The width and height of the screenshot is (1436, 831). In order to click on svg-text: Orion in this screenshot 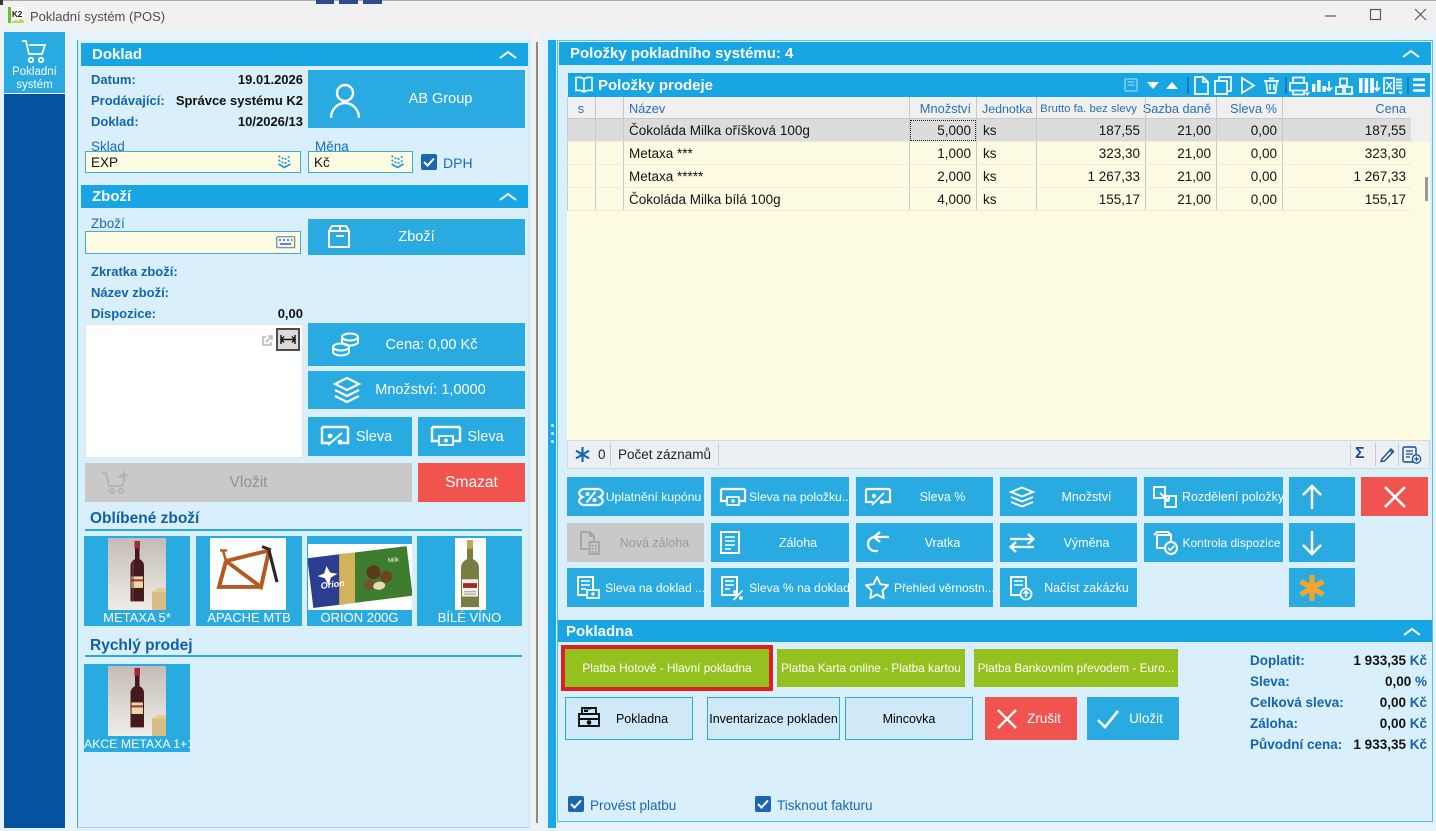, I will do `click(333, 584)`.